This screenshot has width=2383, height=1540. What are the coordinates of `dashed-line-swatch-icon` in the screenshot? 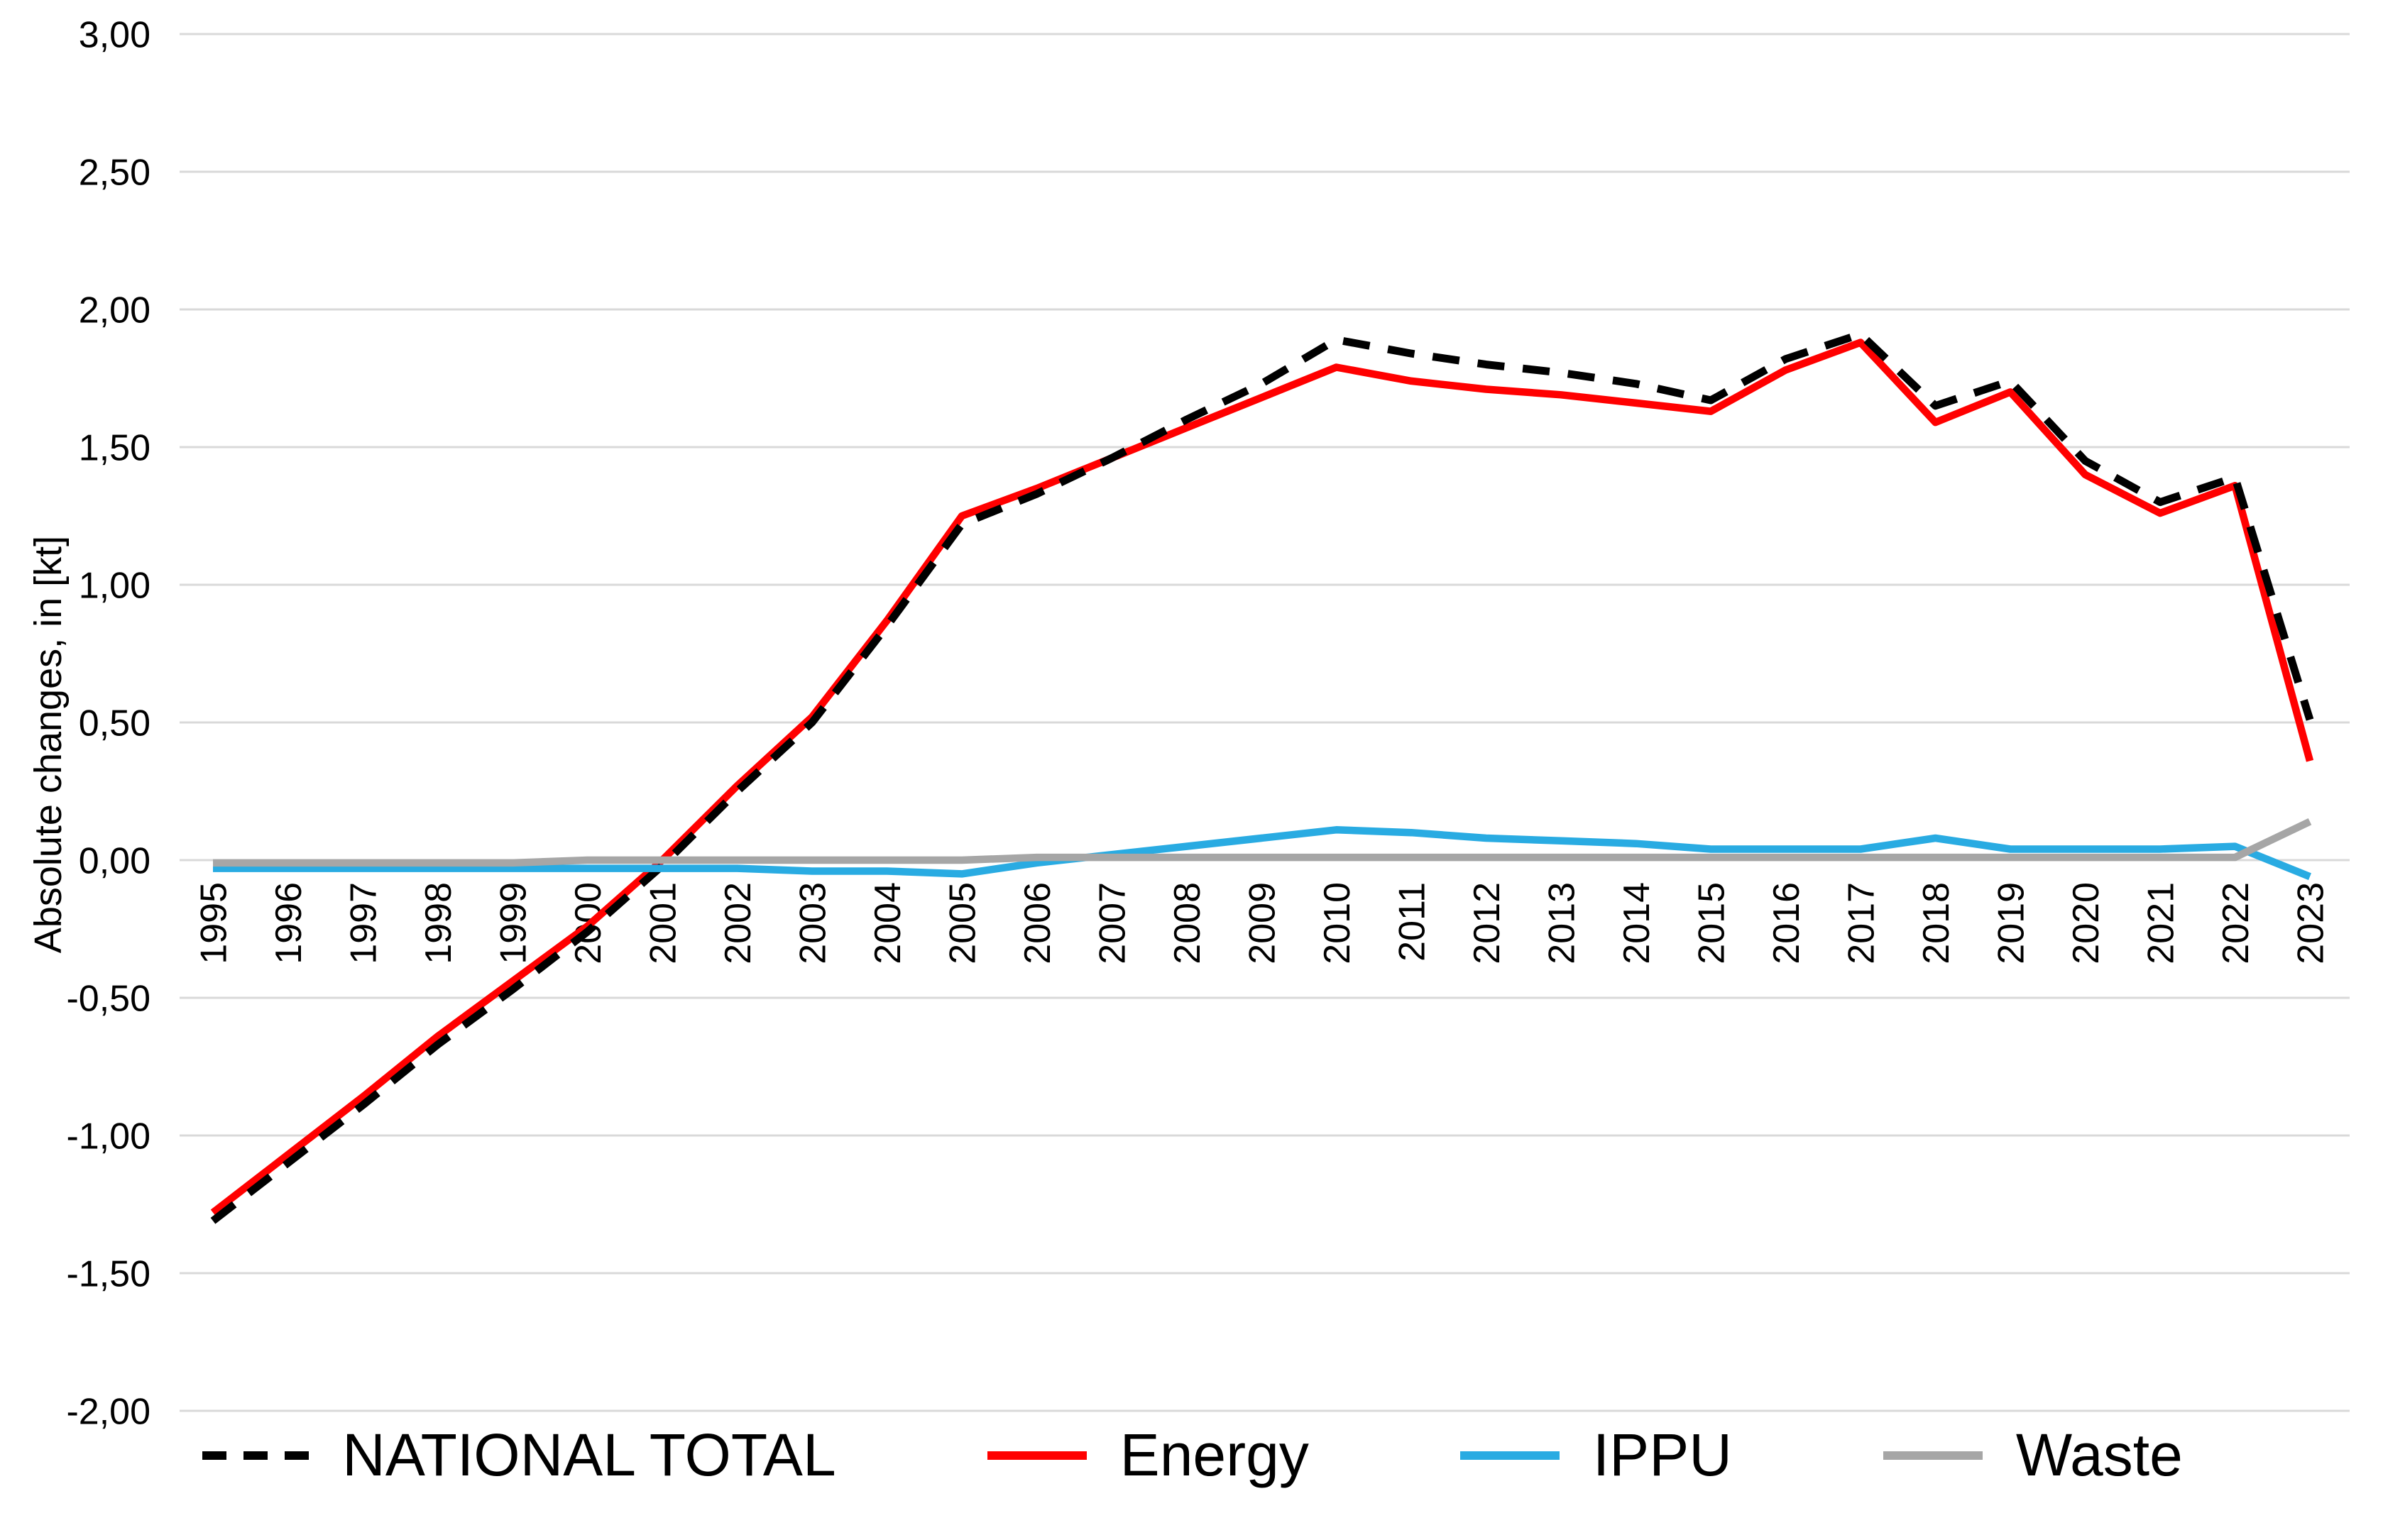 It's located at (255, 1456).